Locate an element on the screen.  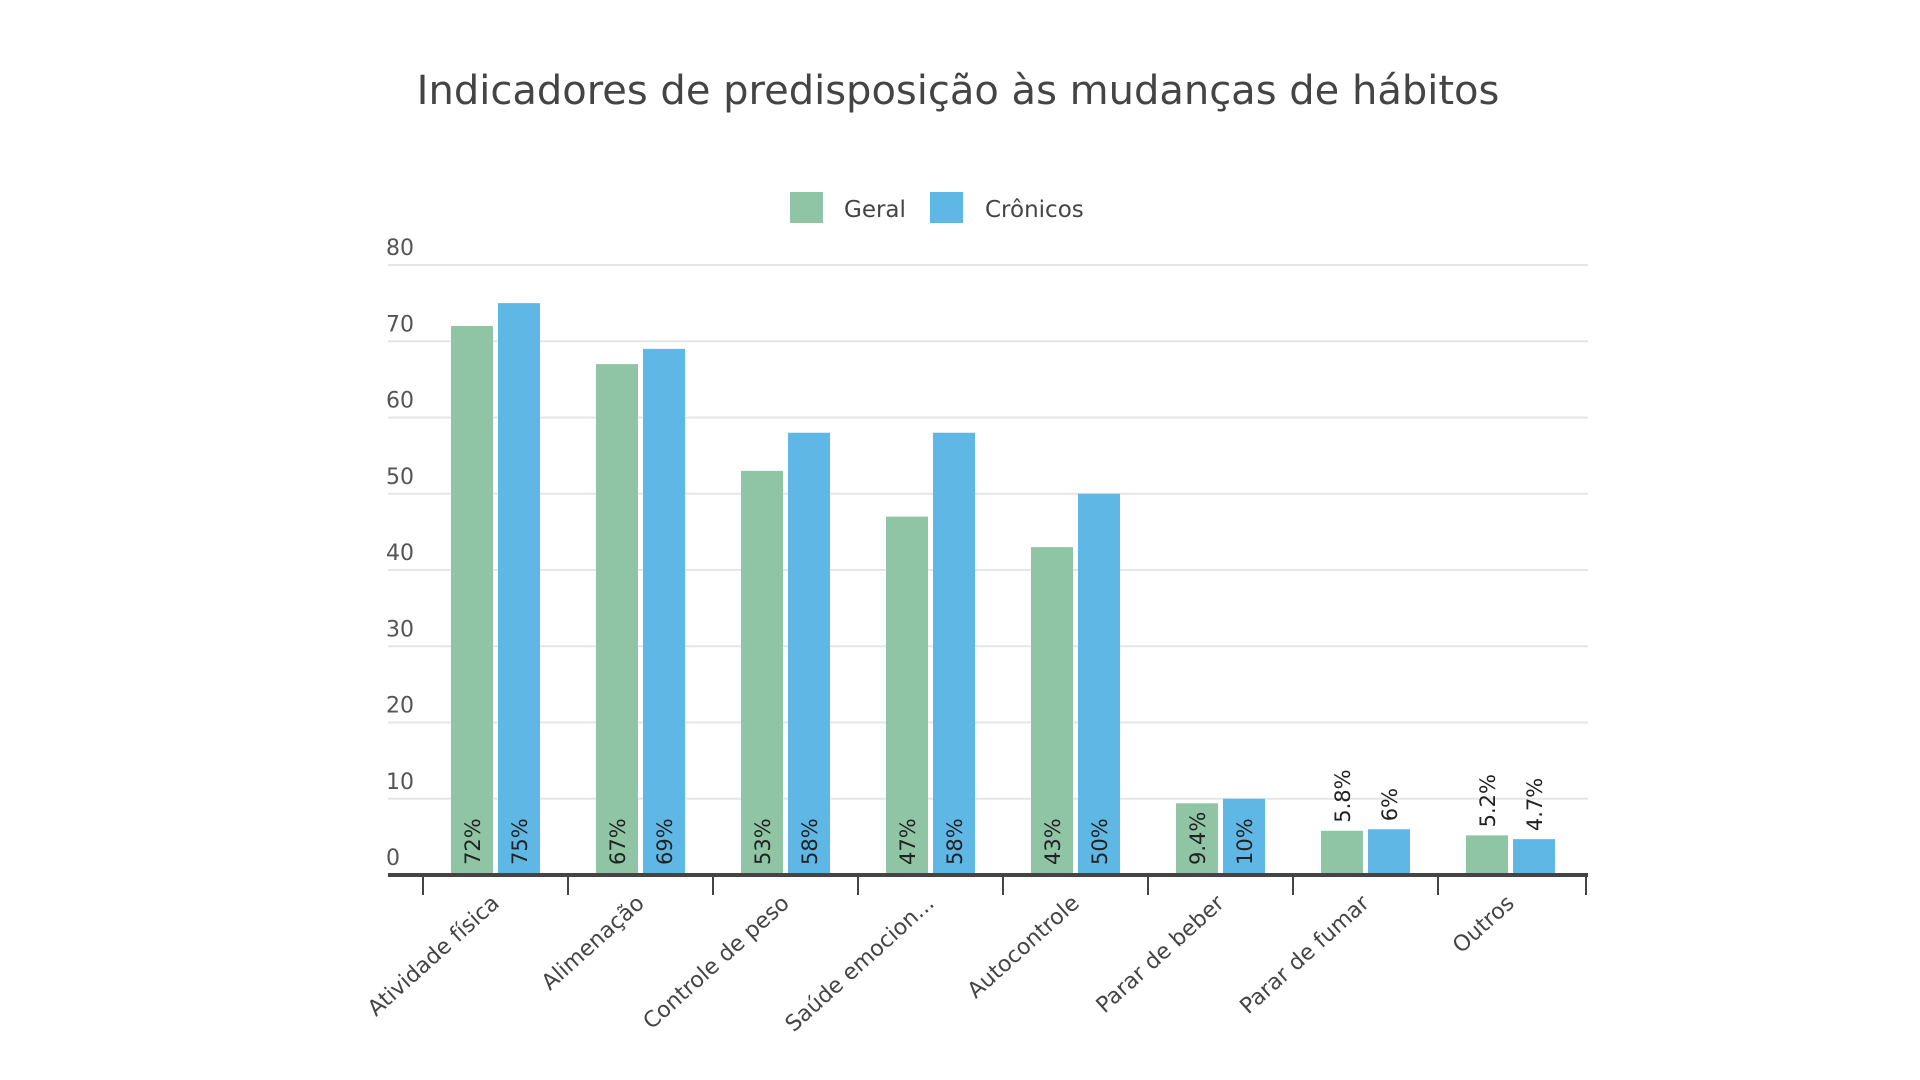
legend-swatch-geral is located at coordinates (806, 207).